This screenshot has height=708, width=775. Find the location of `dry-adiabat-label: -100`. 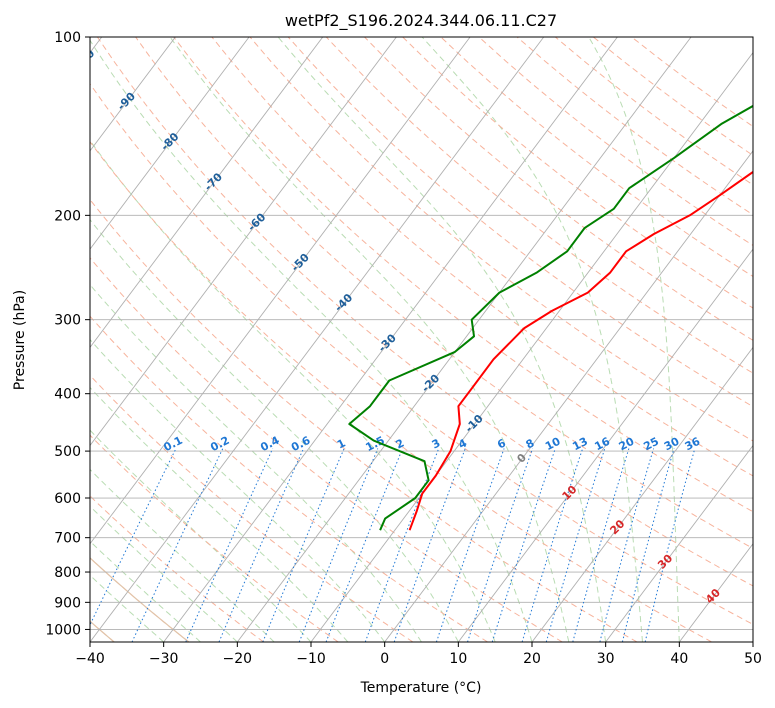

dry-adiabat-label: -100 is located at coordinates (83, 61).